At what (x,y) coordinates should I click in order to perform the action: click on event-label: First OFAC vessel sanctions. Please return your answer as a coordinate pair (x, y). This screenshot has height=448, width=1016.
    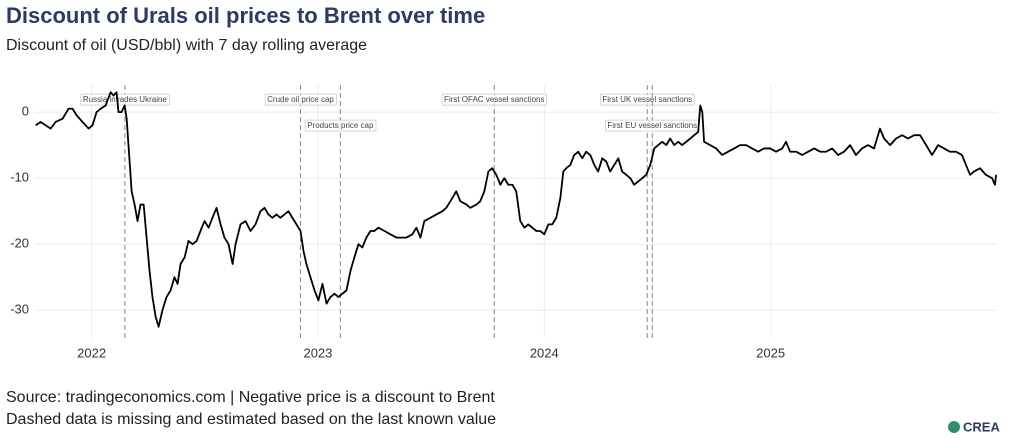
    Looking at the image, I should click on (494, 99).